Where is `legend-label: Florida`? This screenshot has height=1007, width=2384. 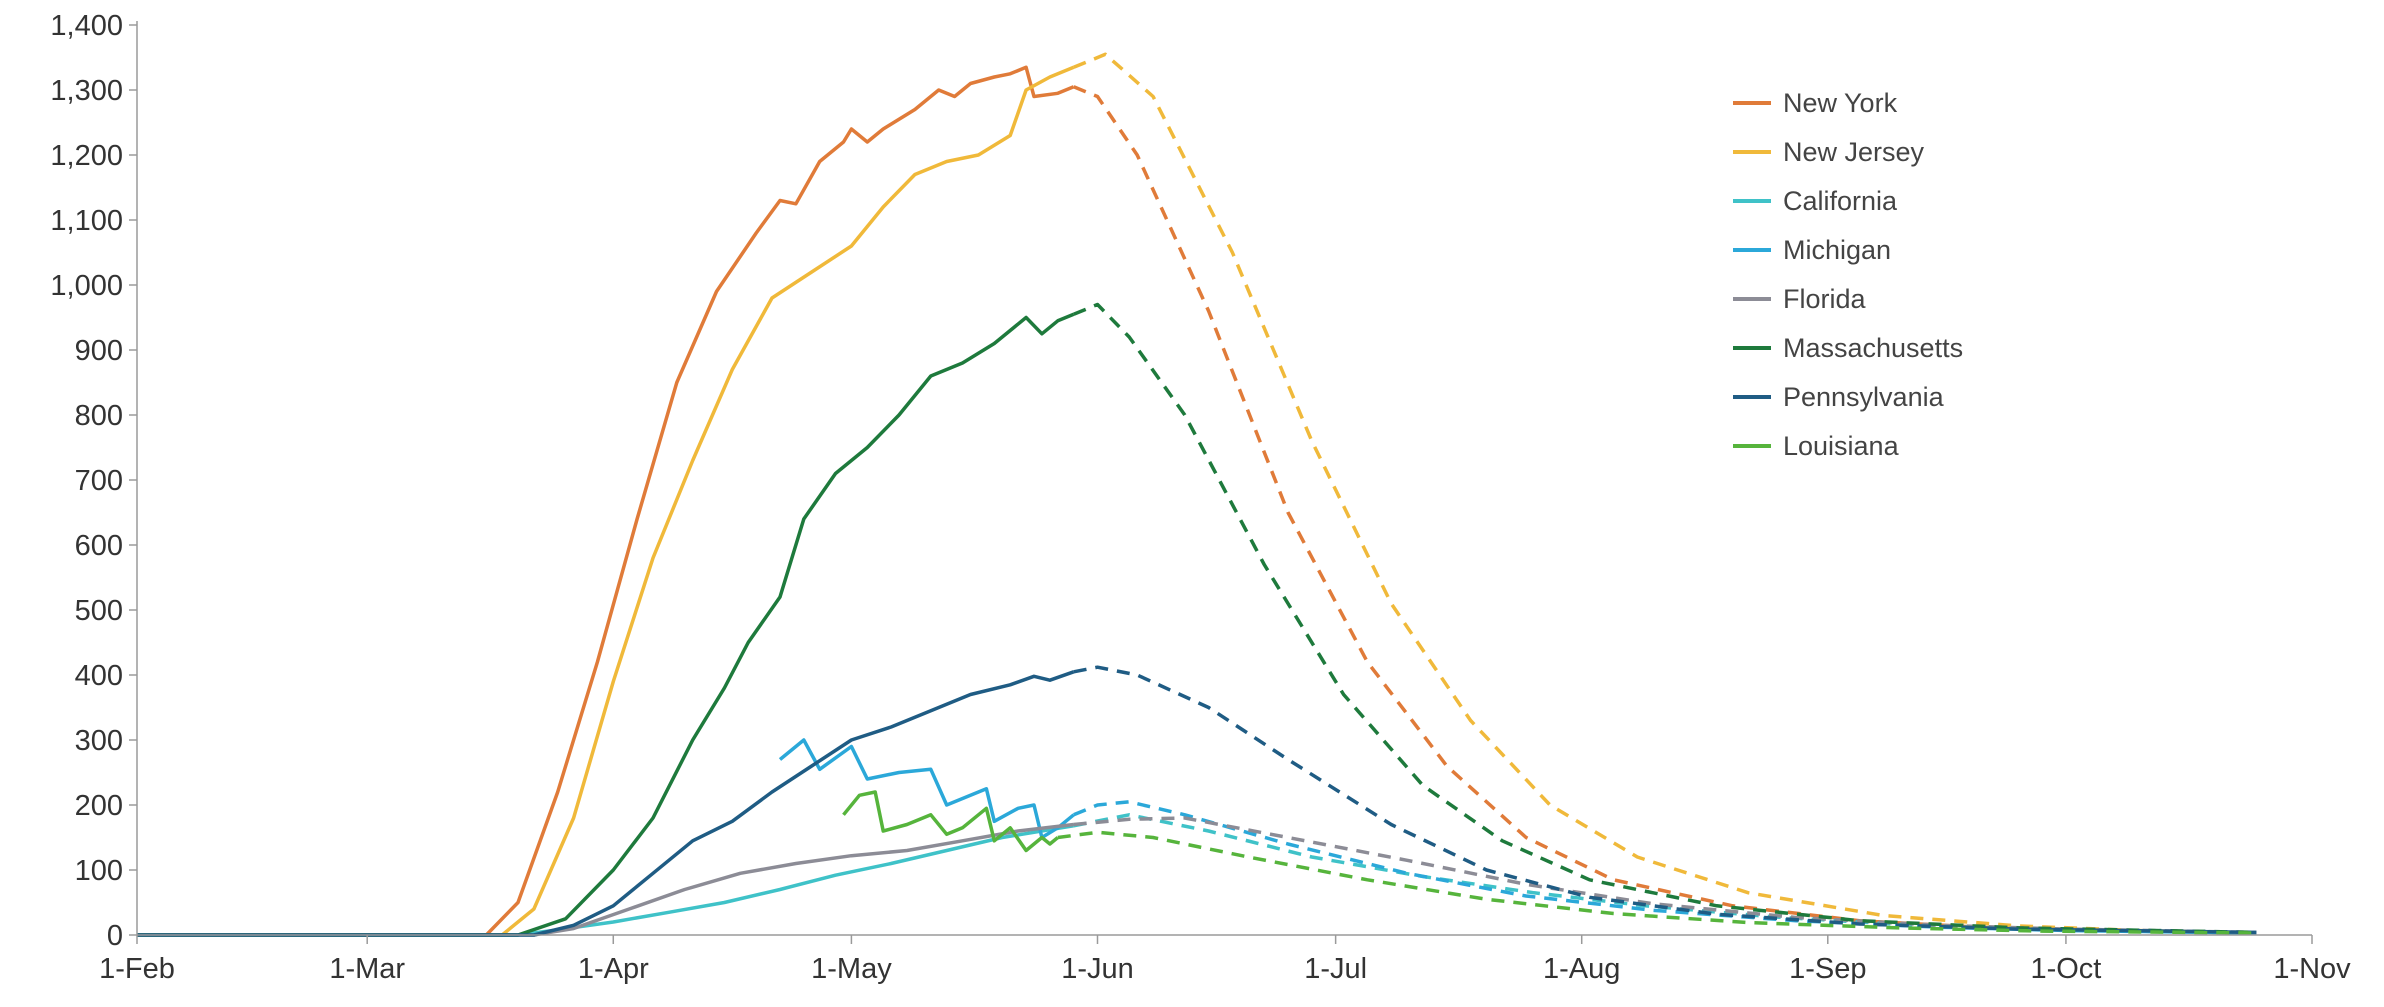 legend-label: Florida is located at coordinates (1825, 299).